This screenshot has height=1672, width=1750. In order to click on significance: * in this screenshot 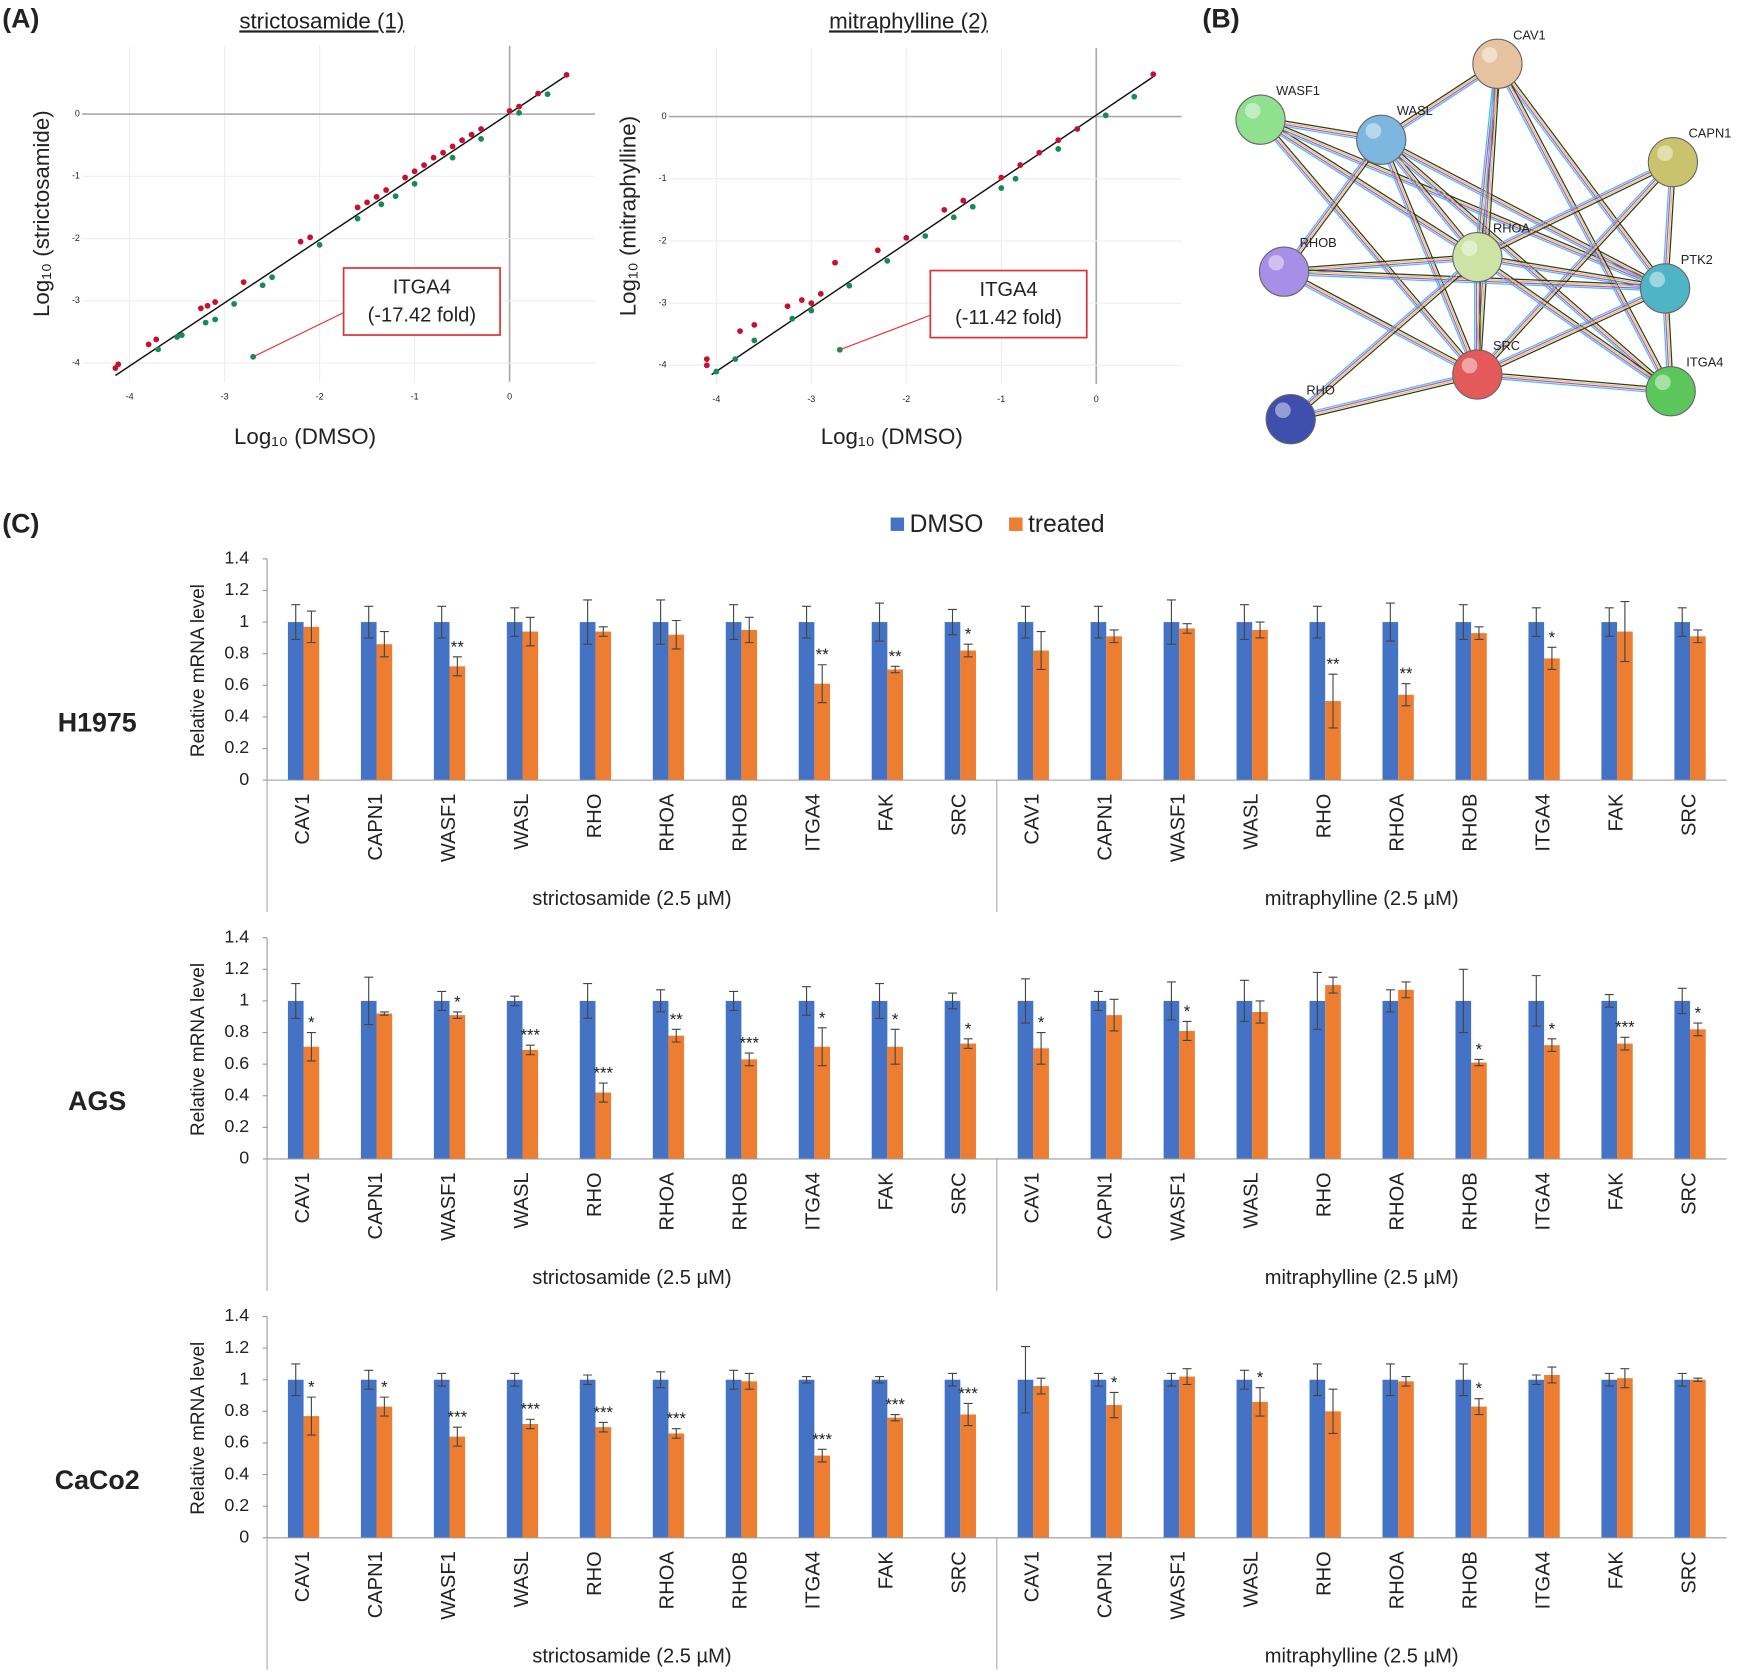, I will do `click(1552, 1028)`.